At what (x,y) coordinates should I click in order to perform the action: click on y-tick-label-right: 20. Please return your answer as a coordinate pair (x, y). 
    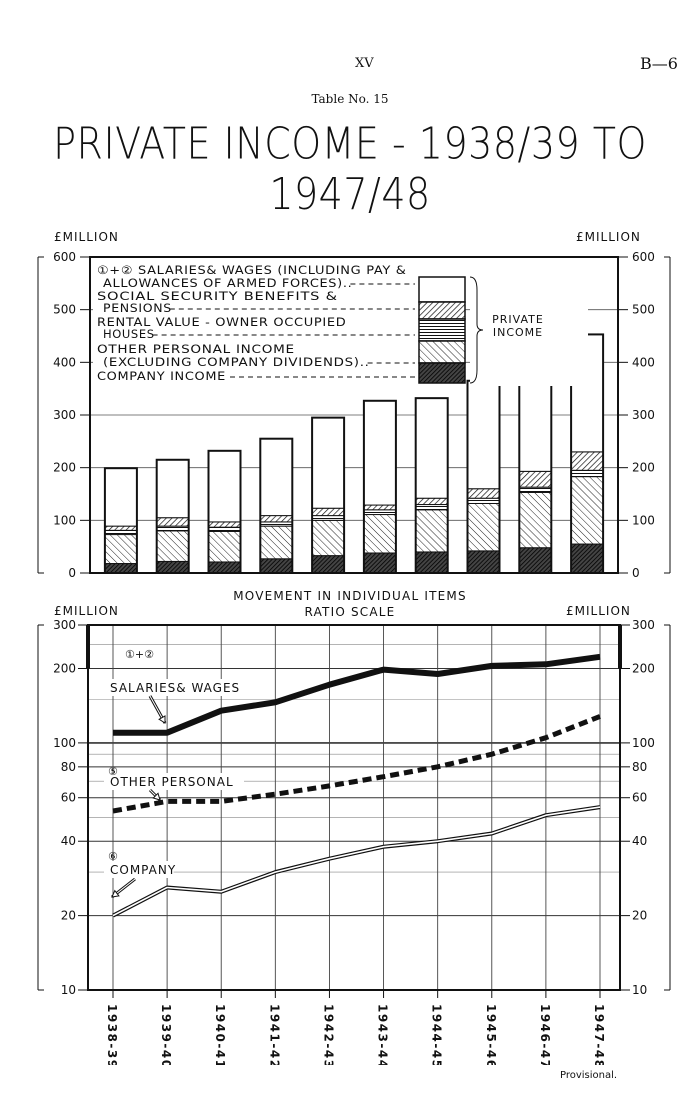
    Looking at the image, I should click on (639, 916).